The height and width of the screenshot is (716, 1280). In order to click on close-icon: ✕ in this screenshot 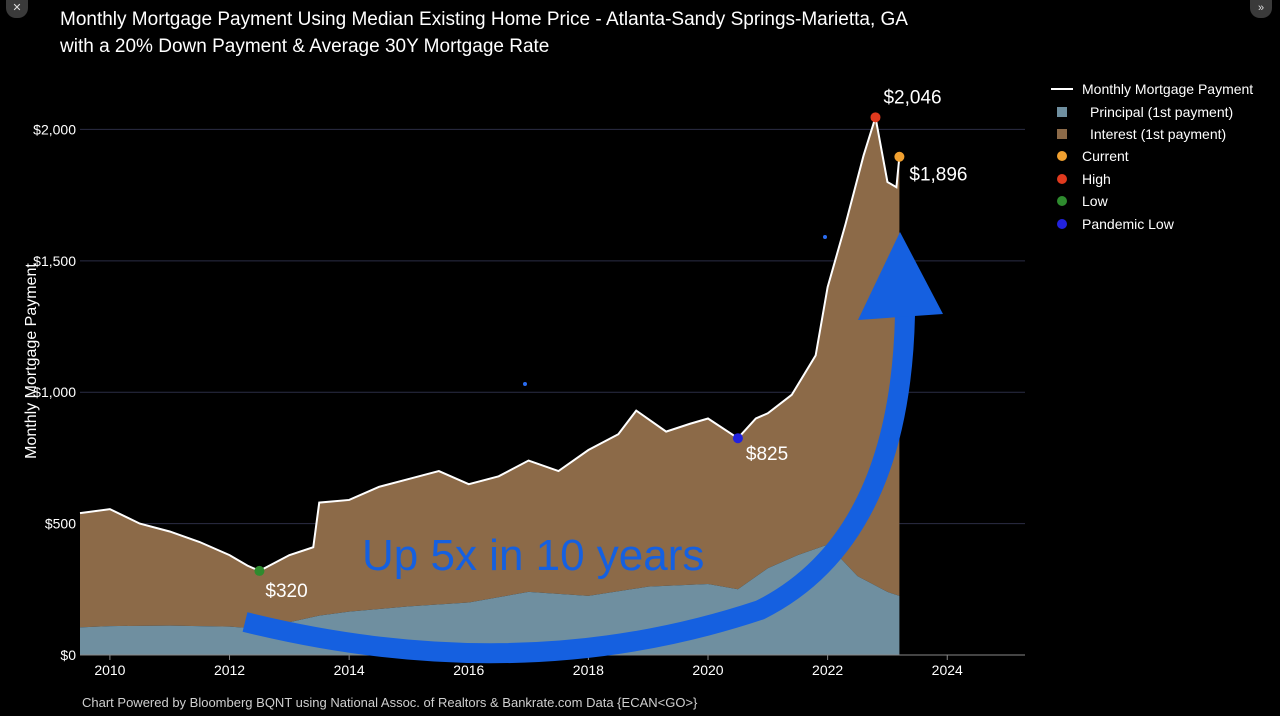, I will do `click(17, 9)`.